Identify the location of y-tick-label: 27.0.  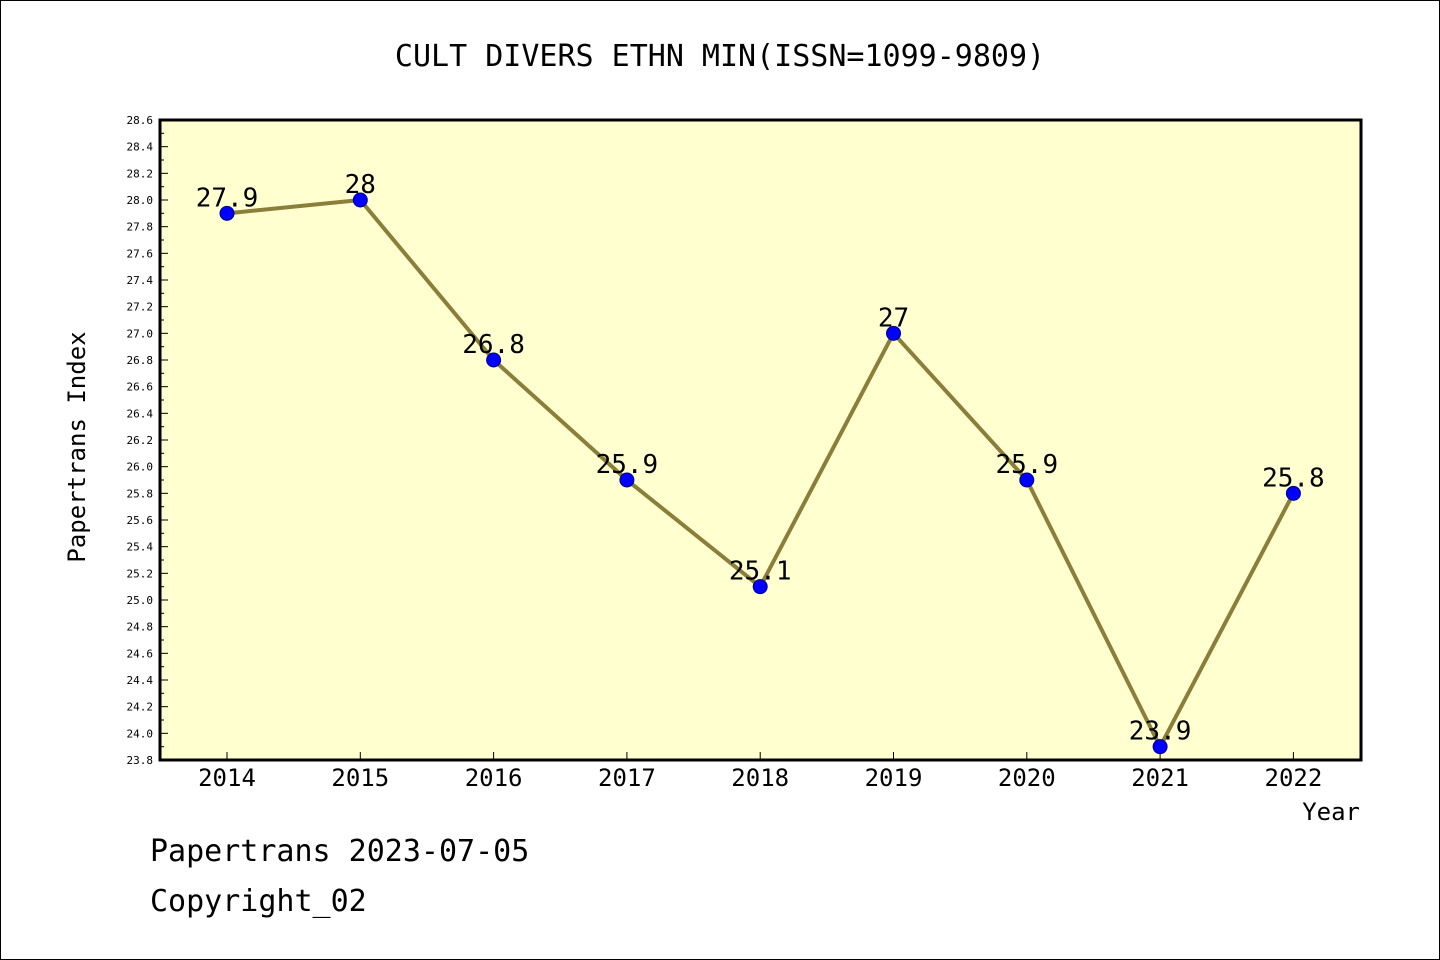
(140, 333).